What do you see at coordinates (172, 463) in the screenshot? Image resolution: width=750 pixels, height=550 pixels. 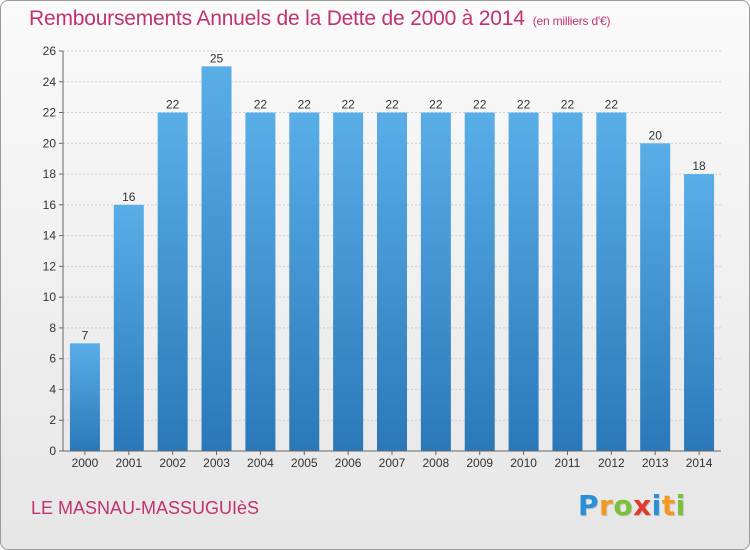 I see `x-tick-label: 2002` at bounding box center [172, 463].